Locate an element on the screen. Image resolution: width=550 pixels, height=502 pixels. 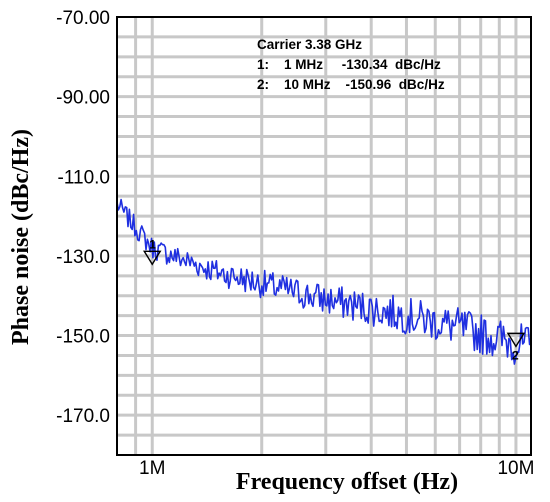
marker-1-annotation: 1: 1 MHz -130.34 dBc/Hz is located at coordinates (349, 64).